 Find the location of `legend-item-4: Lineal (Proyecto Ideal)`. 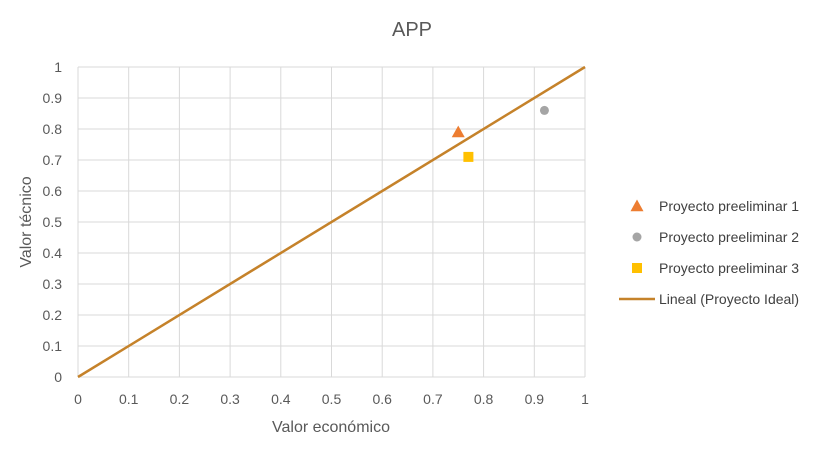

legend-item-4: Lineal (Proyecto Ideal) is located at coordinates (709, 299).